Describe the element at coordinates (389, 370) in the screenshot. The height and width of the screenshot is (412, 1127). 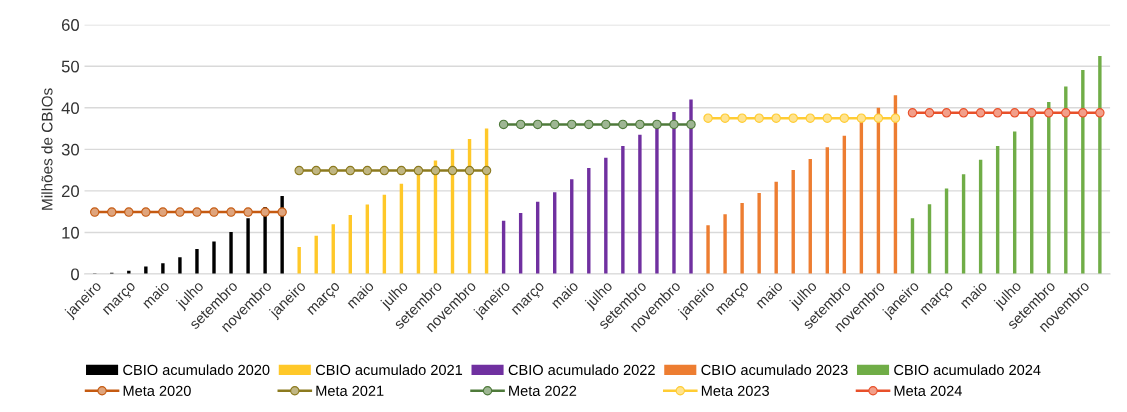
I see `legend-label: CBIO acumulado 2021` at that location.